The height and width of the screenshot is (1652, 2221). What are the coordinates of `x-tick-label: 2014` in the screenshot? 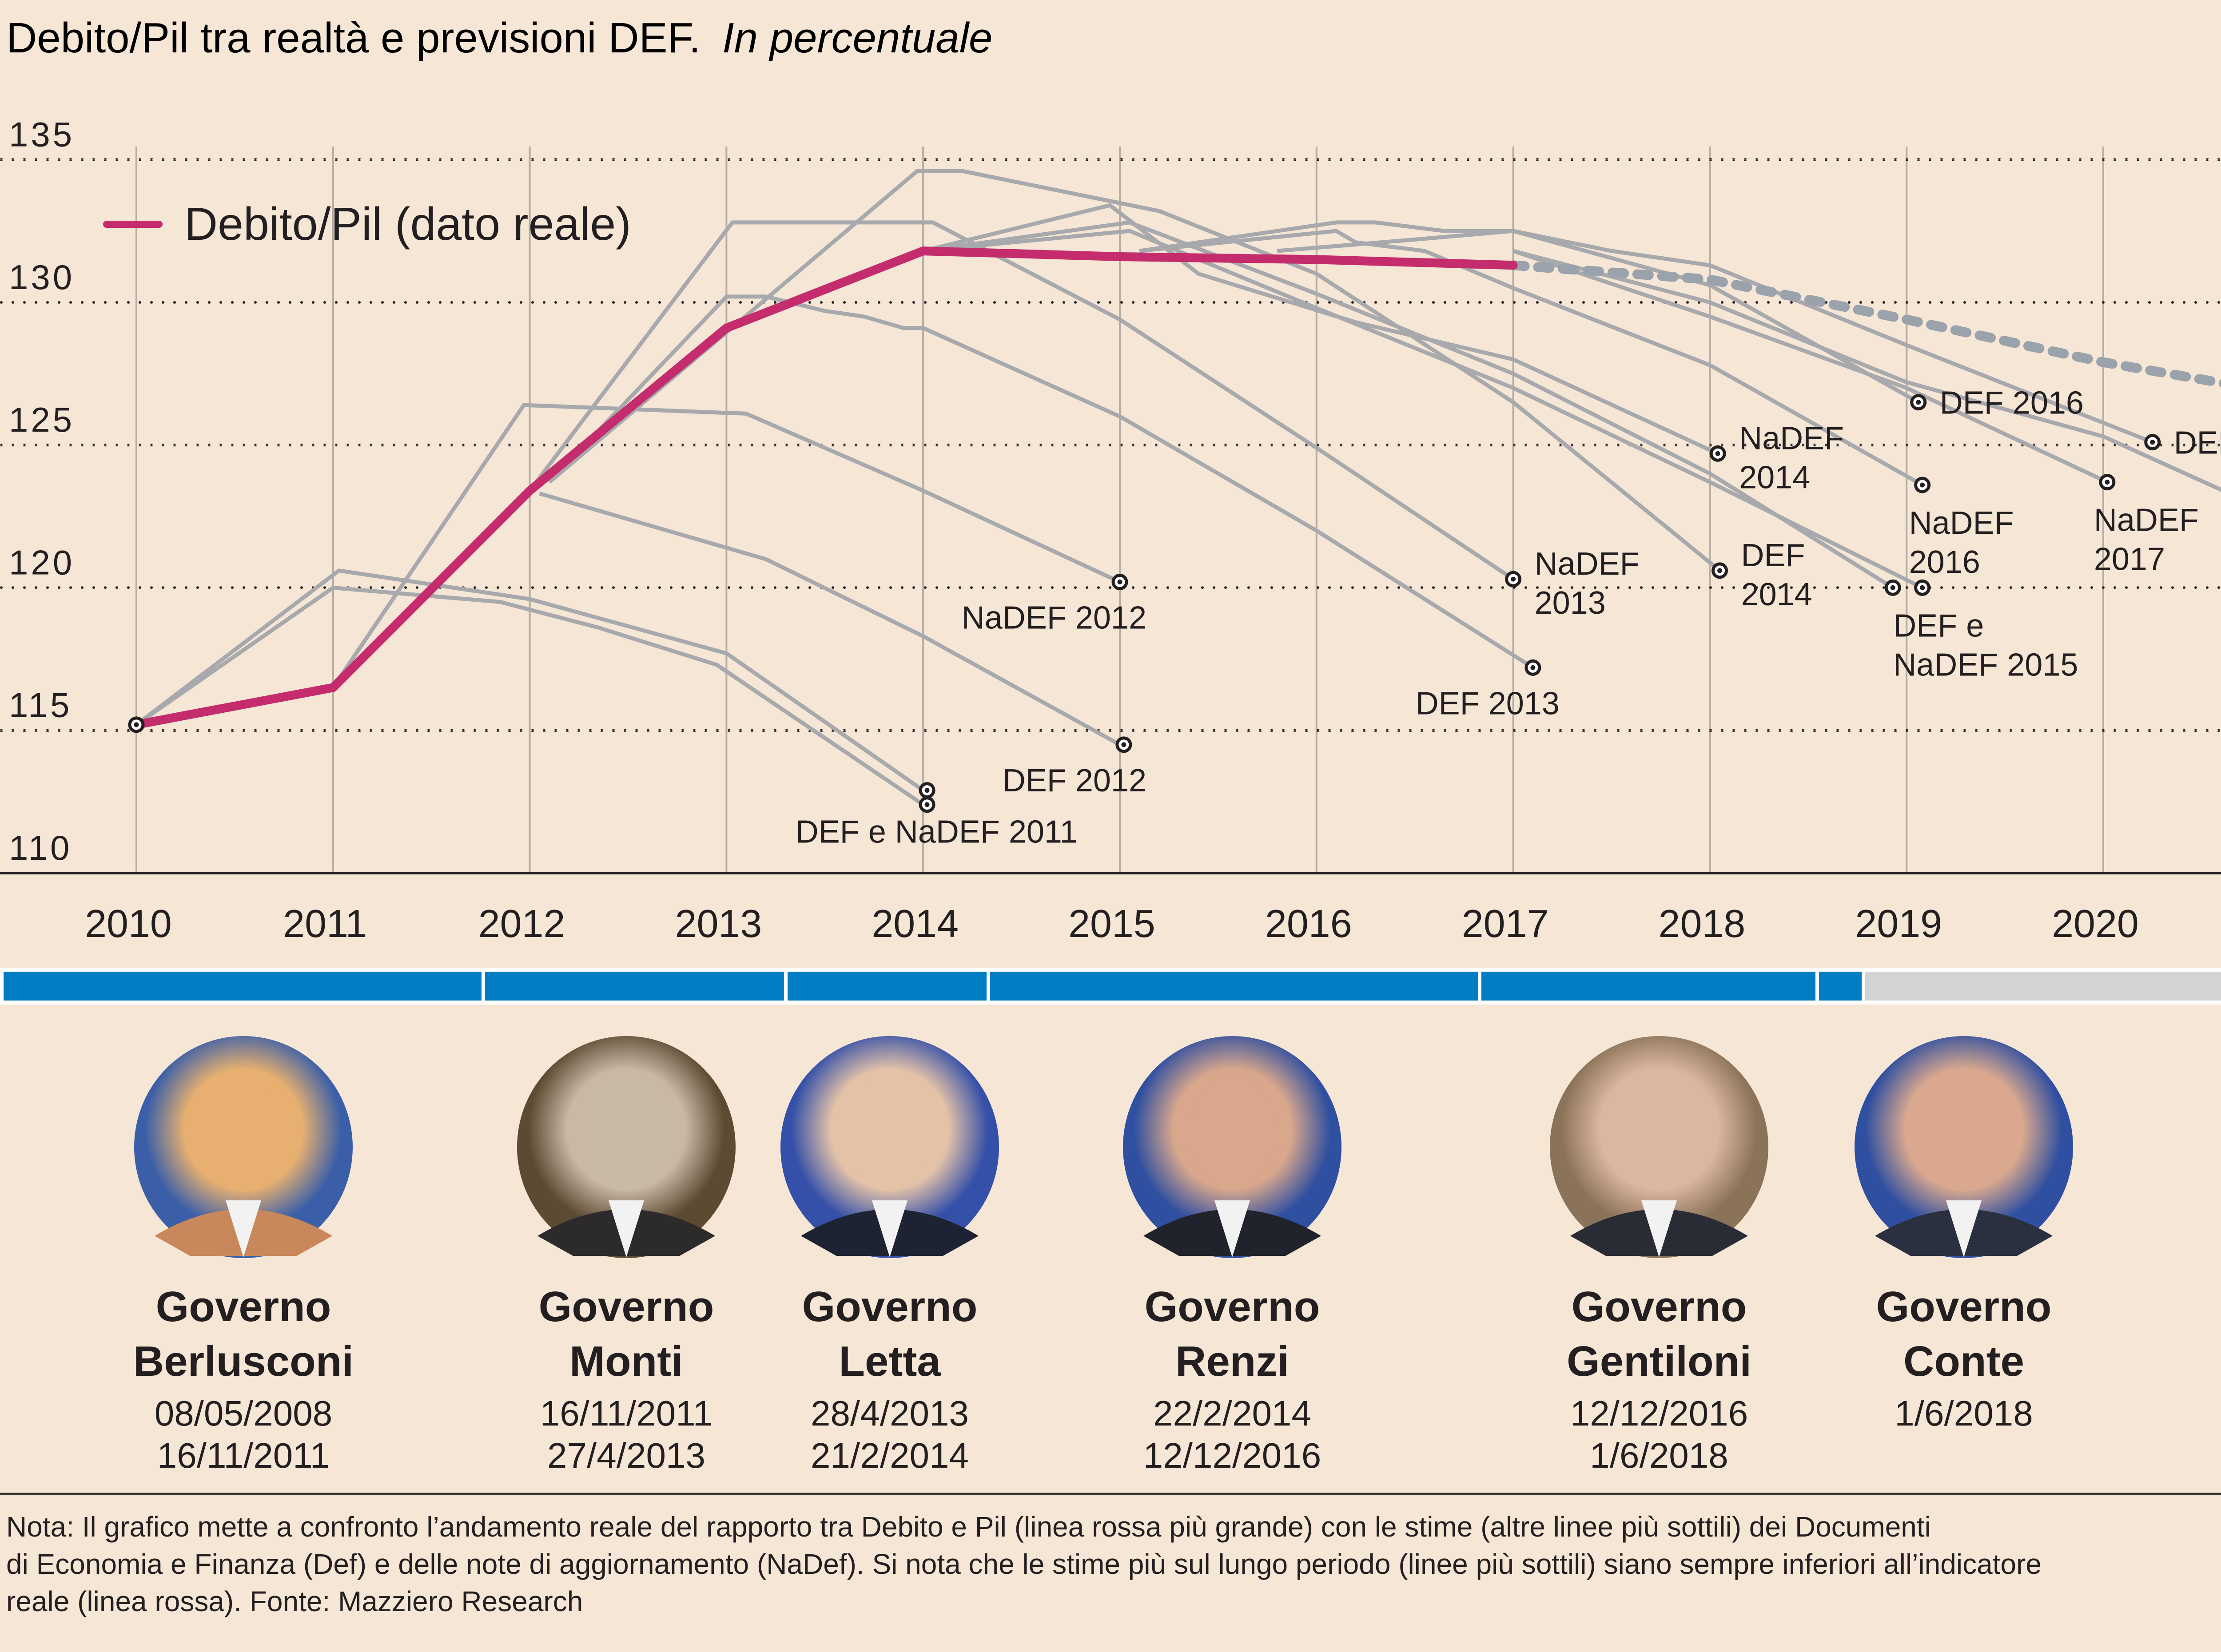 It's located at (916, 923).